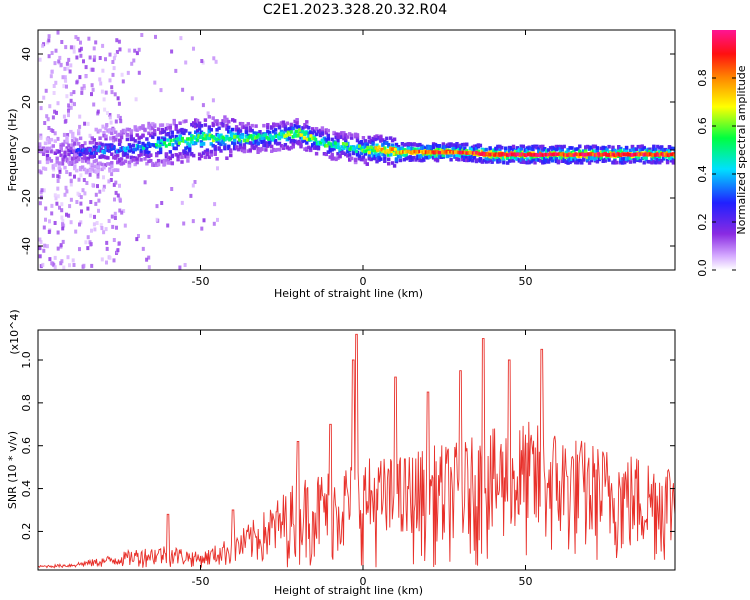 The image size is (750, 600). I want to click on colorbar-tick-label: 0.2, so click(702, 222).